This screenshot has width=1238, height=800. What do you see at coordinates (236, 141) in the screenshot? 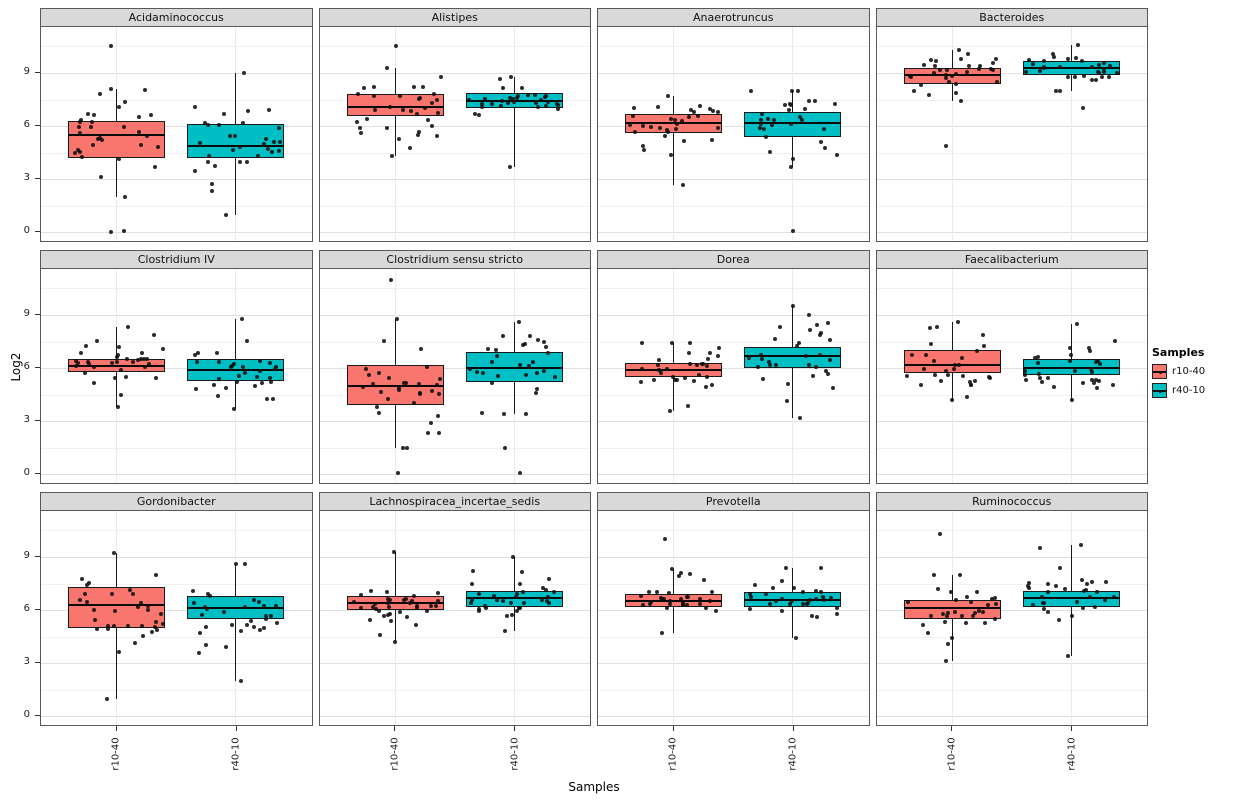
I see `boxplot-box` at bounding box center [236, 141].